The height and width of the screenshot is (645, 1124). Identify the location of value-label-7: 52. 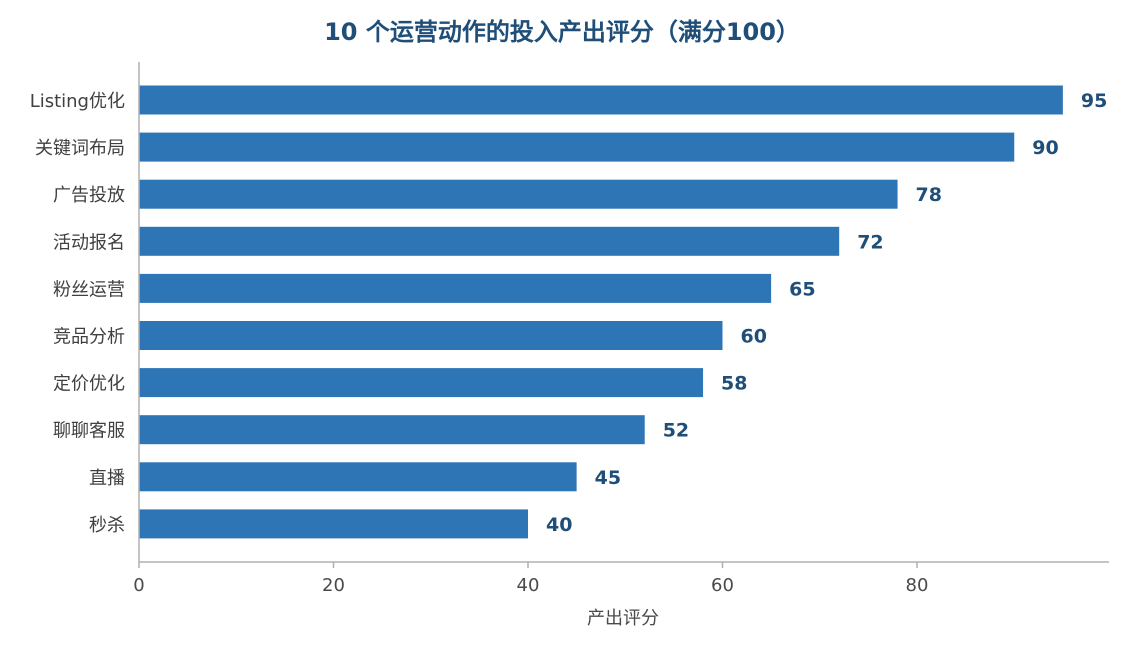
(676, 431).